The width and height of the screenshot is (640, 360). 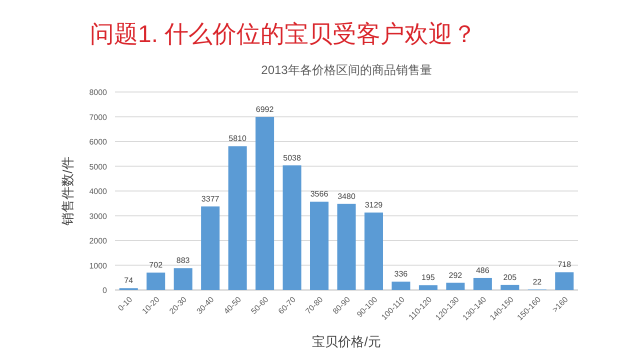 What do you see at coordinates (429, 277) in the screenshot?
I see `data-label: 195` at bounding box center [429, 277].